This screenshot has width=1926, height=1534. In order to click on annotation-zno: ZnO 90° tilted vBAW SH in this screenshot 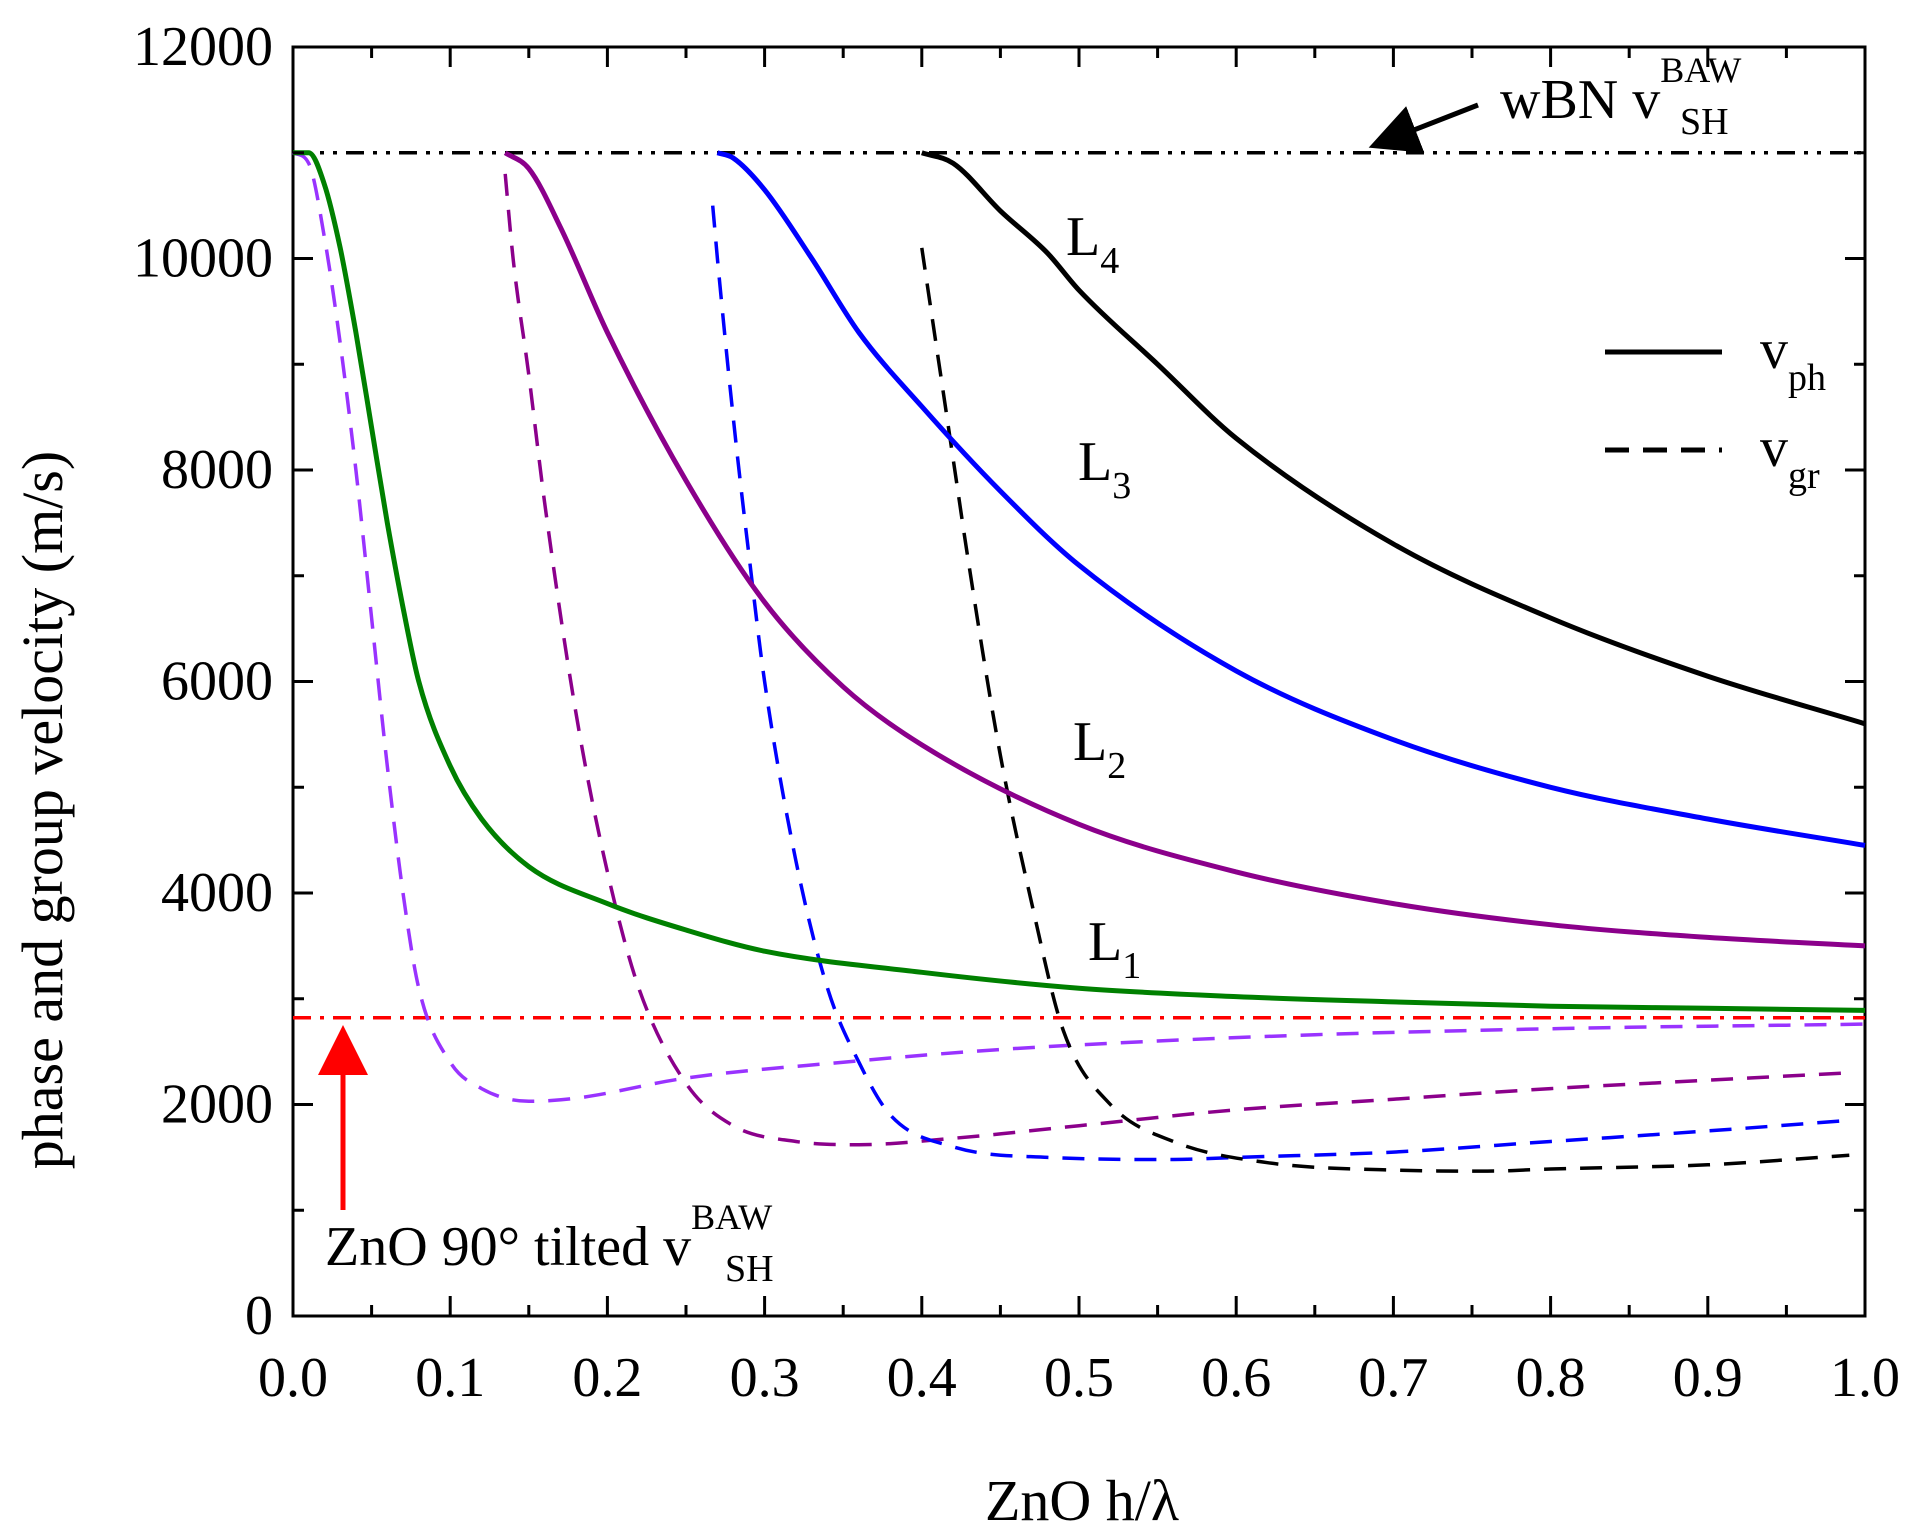, I will do `click(549, 1243)`.